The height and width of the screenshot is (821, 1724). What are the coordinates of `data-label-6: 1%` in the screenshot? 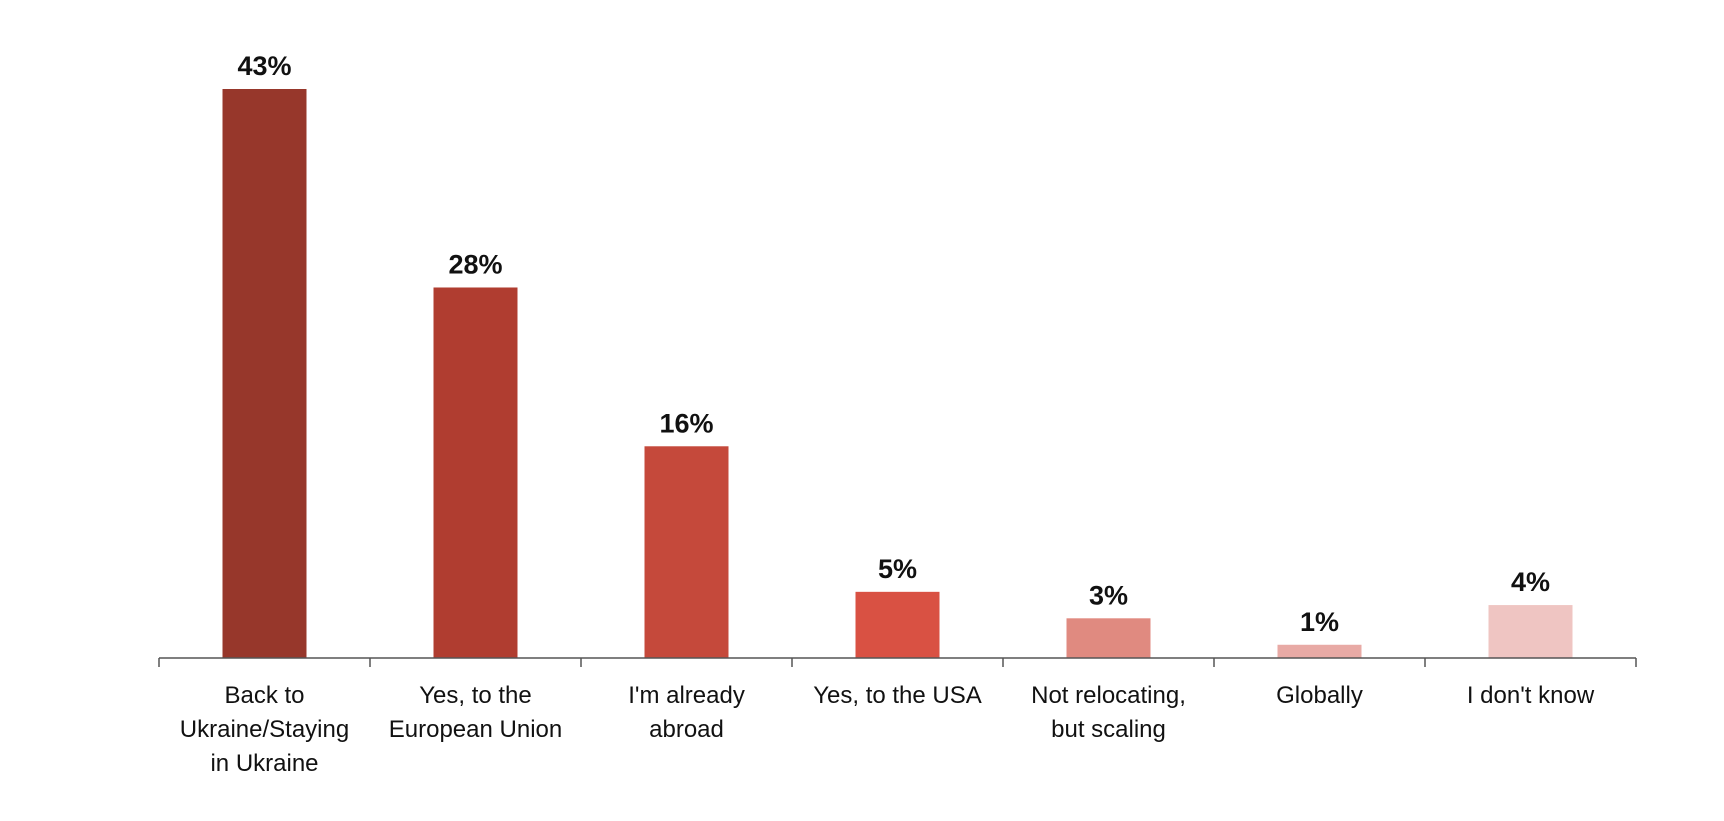 It's located at (1319, 622).